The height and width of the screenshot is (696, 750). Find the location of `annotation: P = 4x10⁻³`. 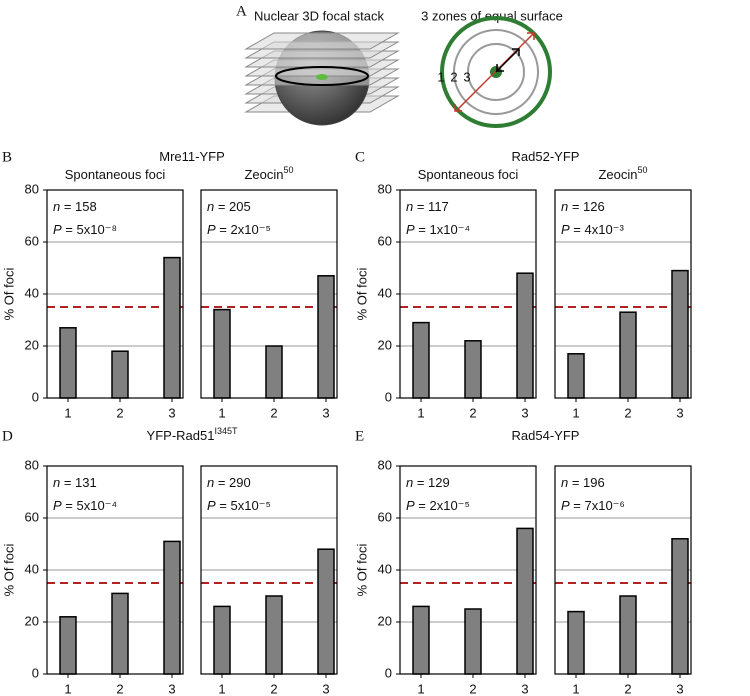

annotation: P = 4x10⁻³ is located at coordinates (593, 229).